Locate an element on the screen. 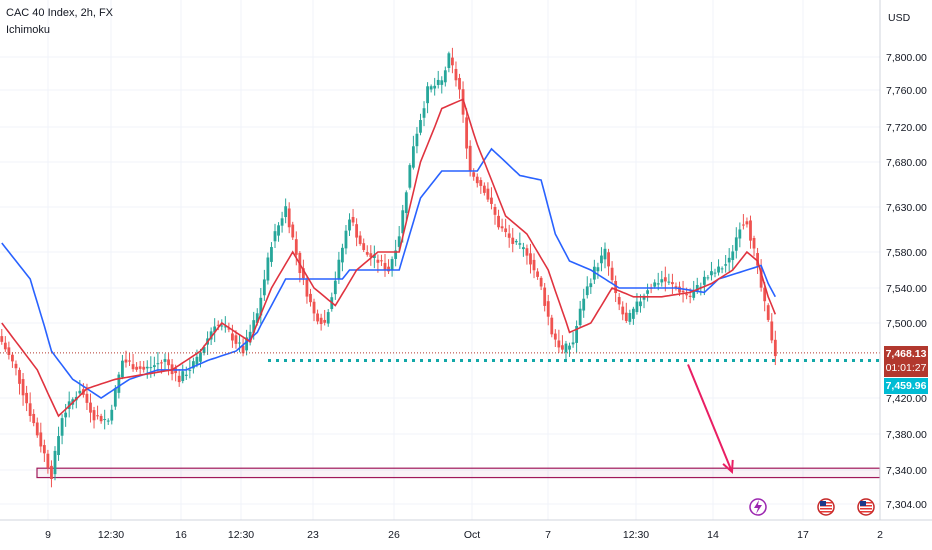 The image size is (932, 550). lightning-icon is located at coordinates (758, 507).